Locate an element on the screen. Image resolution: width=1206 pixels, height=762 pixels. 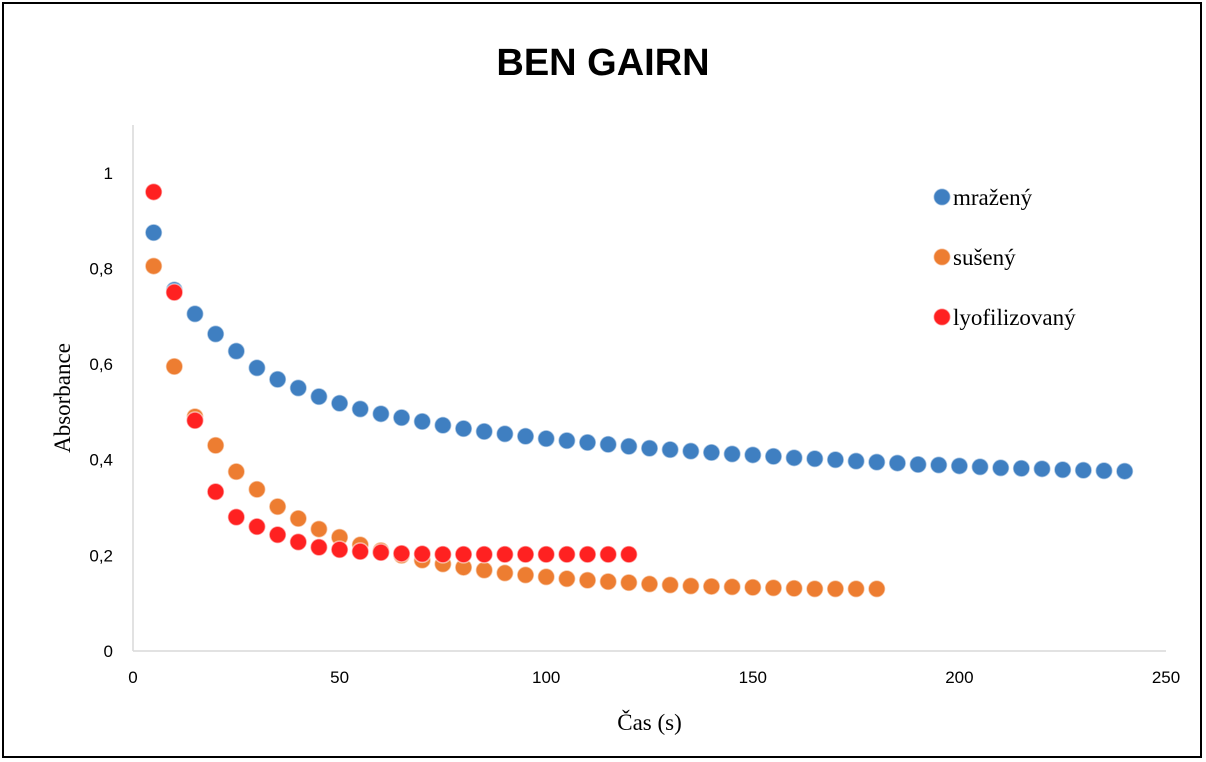
x-tick-label: 150 is located at coordinates (753, 677).